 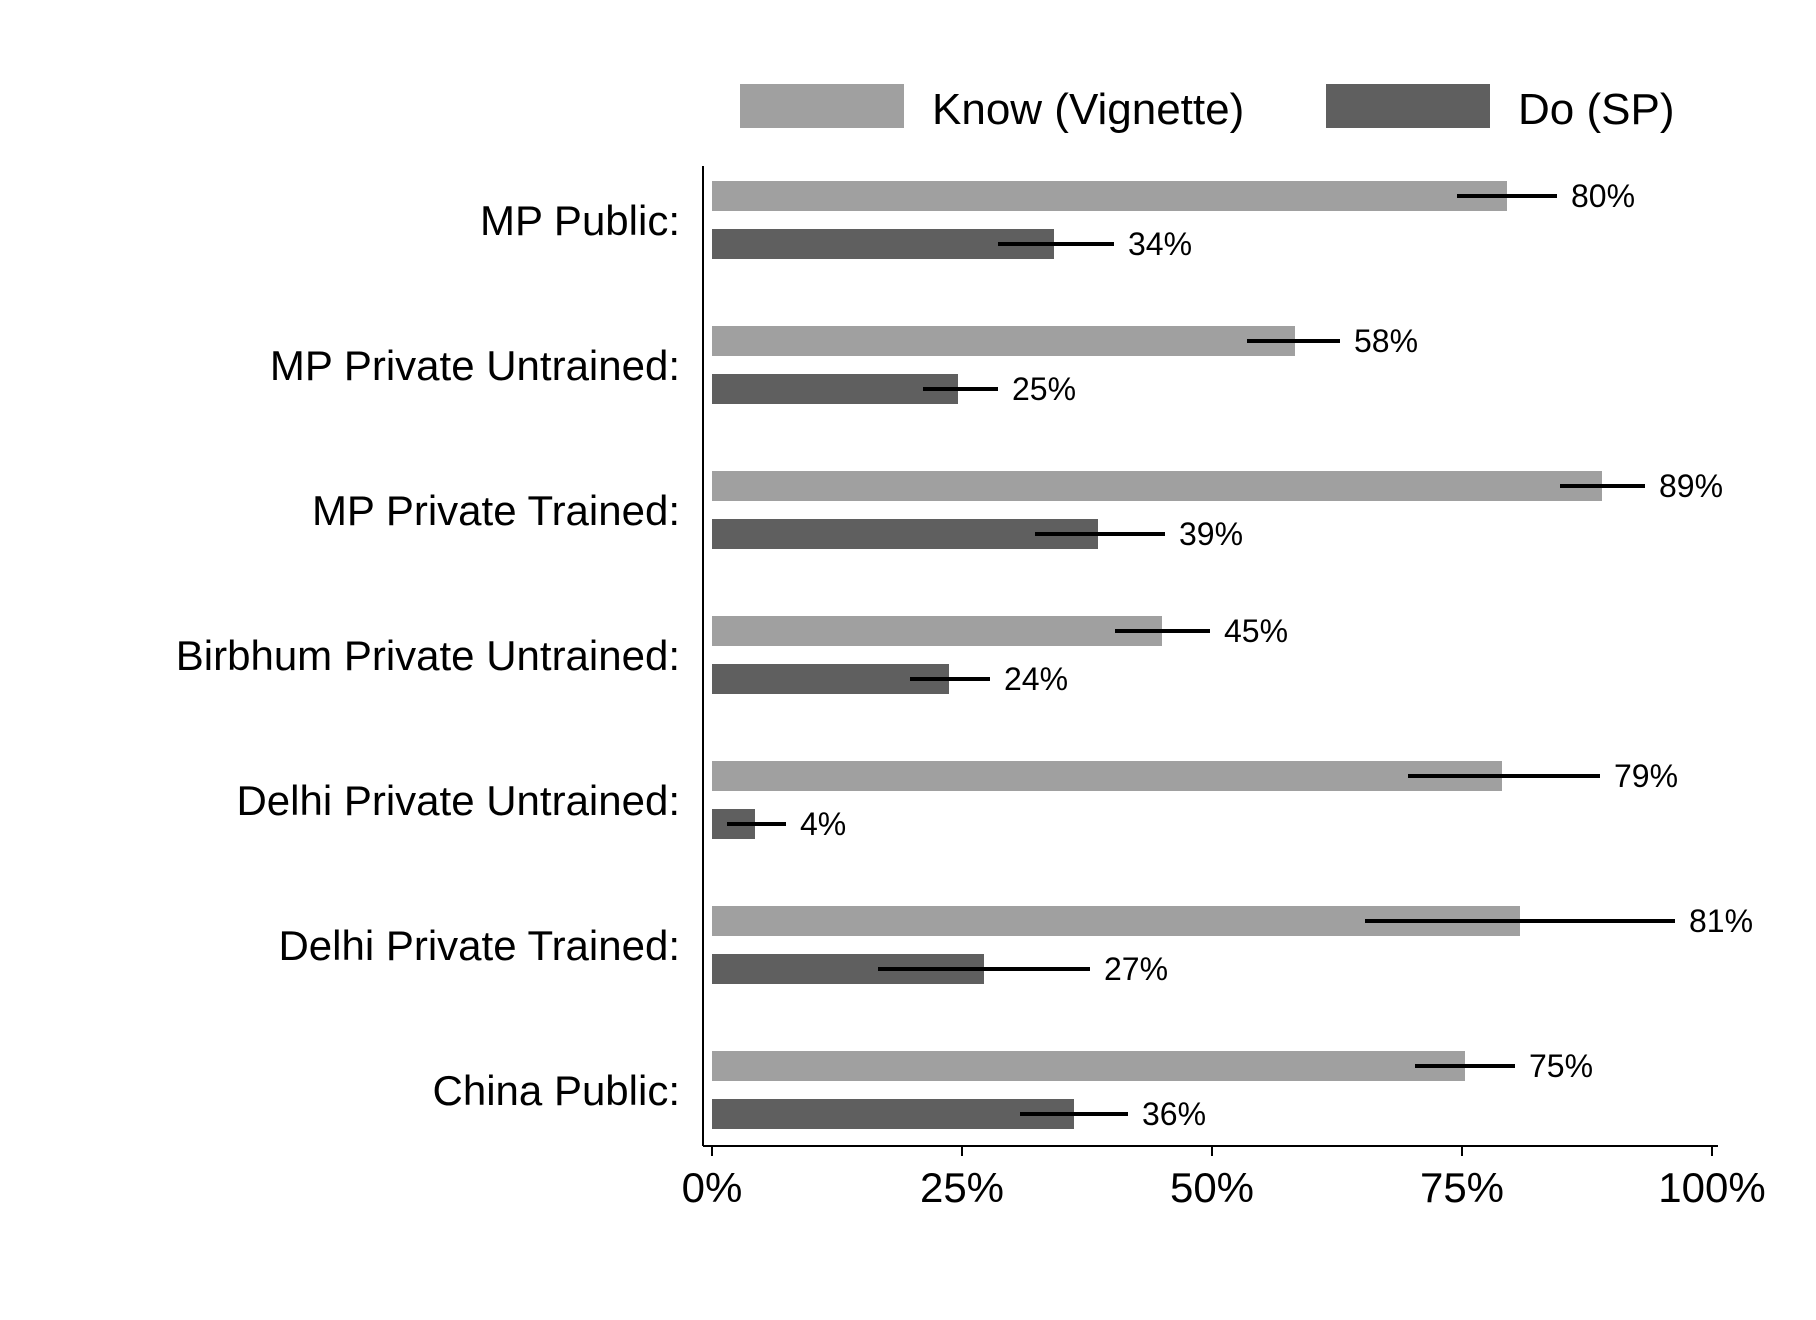 What do you see at coordinates (1462, 1187) in the screenshot?
I see `x-tick-label: 75%` at bounding box center [1462, 1187].